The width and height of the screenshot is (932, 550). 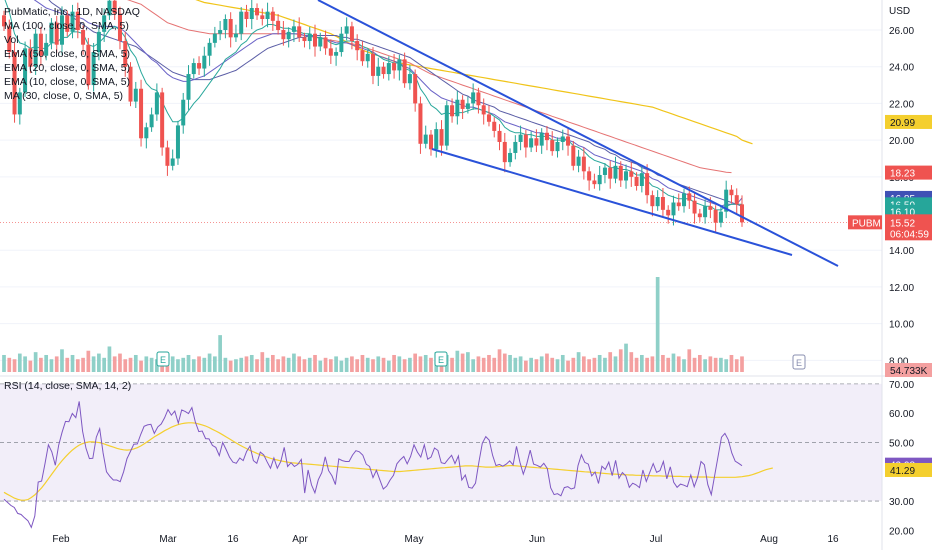 I want to click on time-tick-label: Feb, so click(x=61, y=539).